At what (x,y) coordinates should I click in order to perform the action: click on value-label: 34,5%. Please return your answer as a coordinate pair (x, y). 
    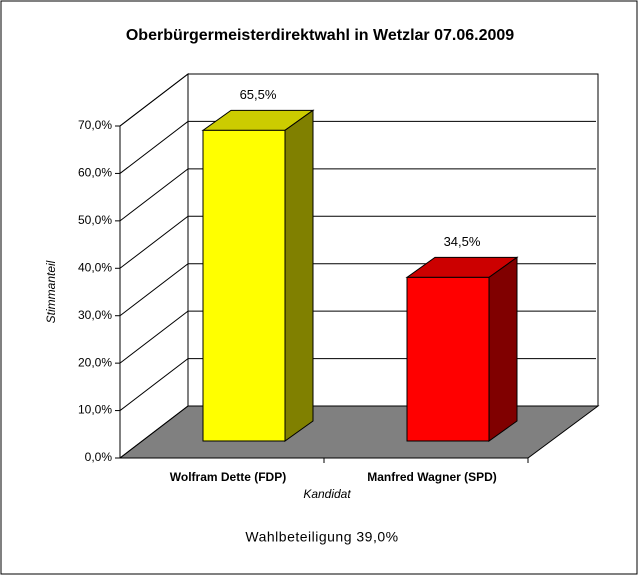
    Looking at the image, I should click on (462, 241).